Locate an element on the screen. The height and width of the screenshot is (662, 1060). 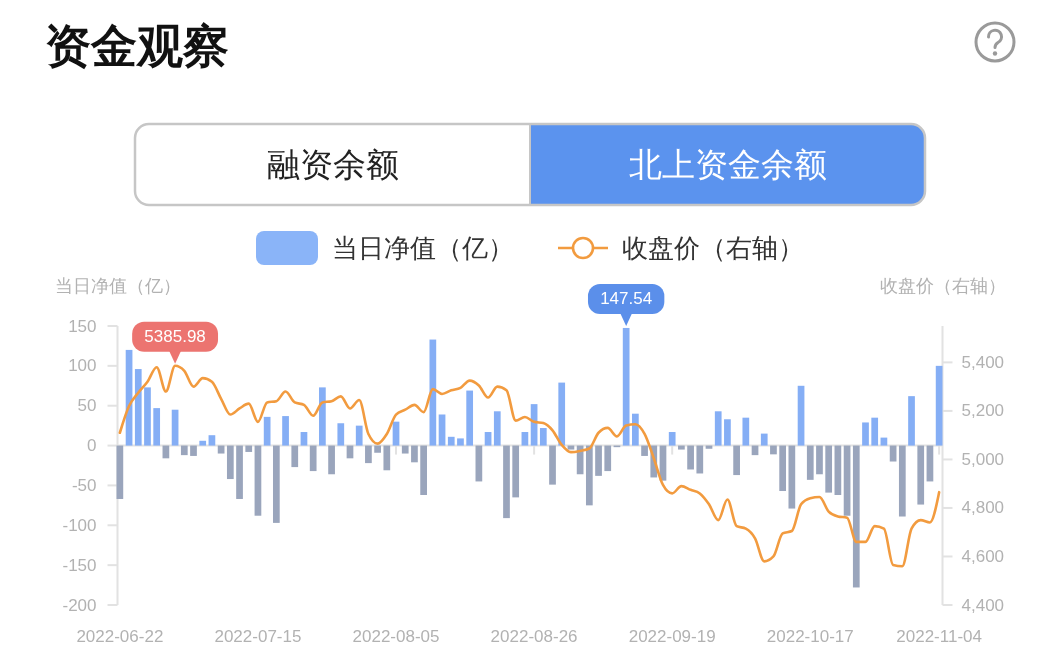
x-tick-label: 2022-06-22 is located at coordinates (120, 636).